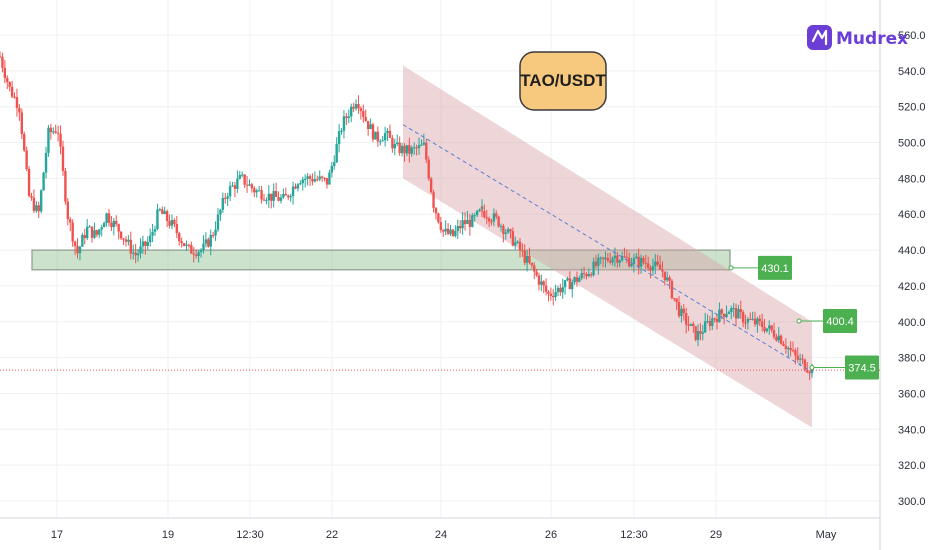 The image size is (932, 550). Describe the element at coordinates (444, 535) in the screenshot. I see `x-axis: 17 19 12:30 22 24 26 12:30 29 May` at that location.